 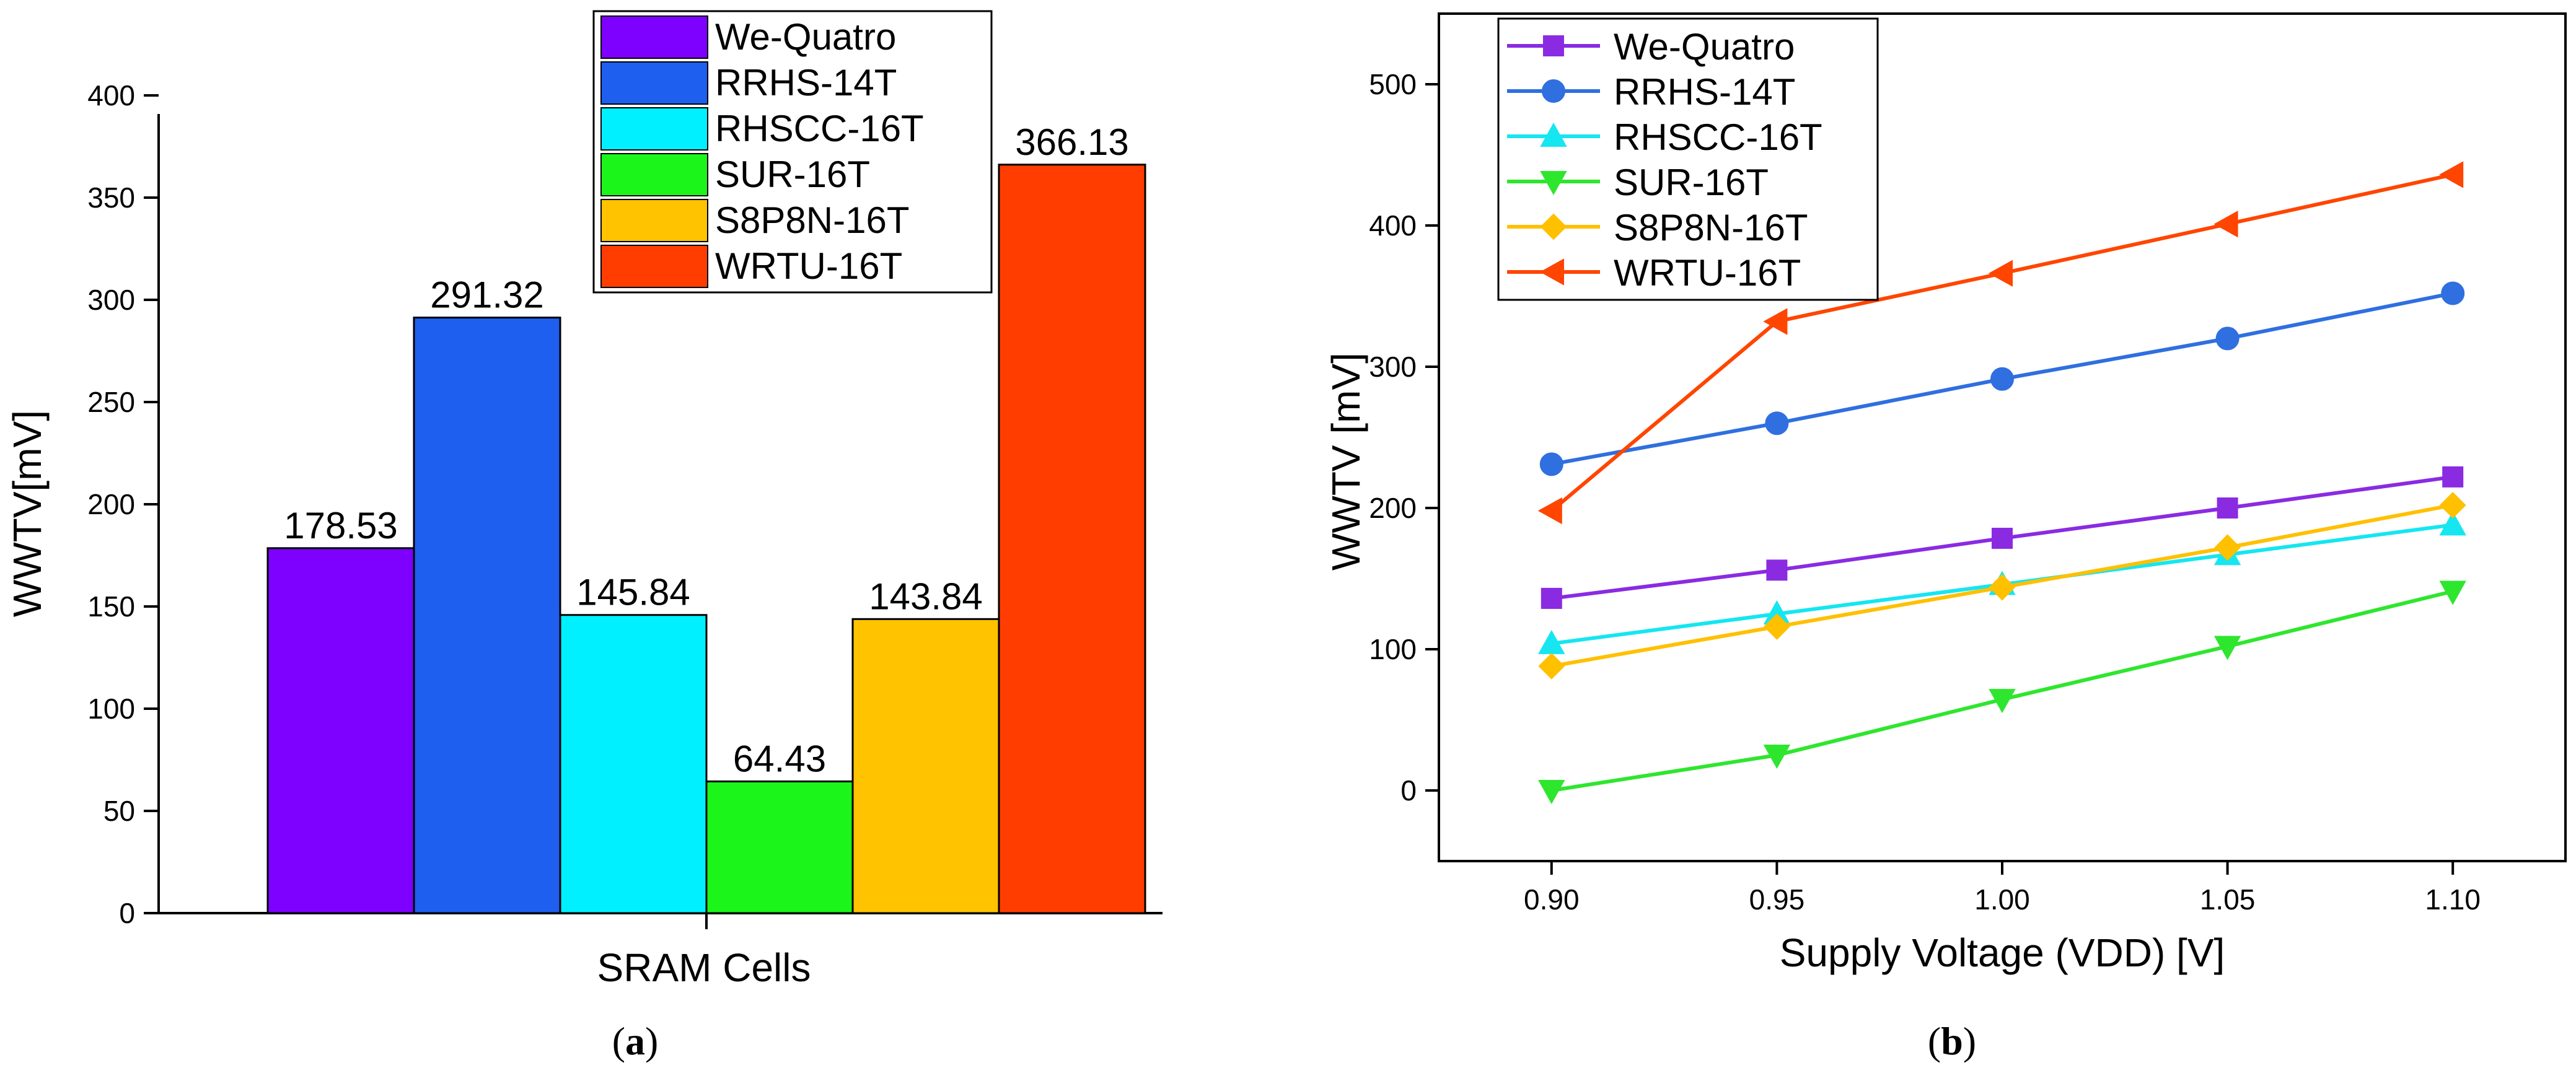 I want to click on y-tick-label: 350, so click(x=111, y=198).